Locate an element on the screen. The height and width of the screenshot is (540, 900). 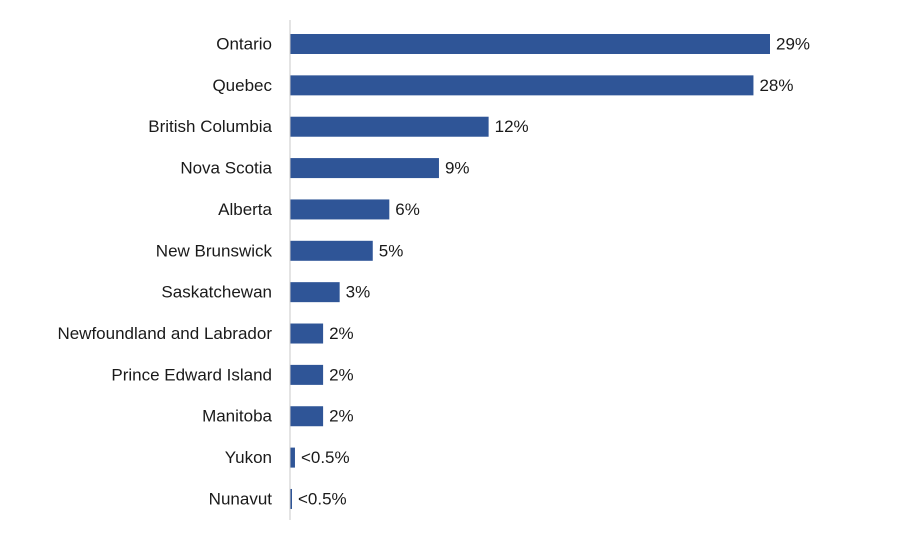
data-label: 9% is located at coordinates (457, 168).